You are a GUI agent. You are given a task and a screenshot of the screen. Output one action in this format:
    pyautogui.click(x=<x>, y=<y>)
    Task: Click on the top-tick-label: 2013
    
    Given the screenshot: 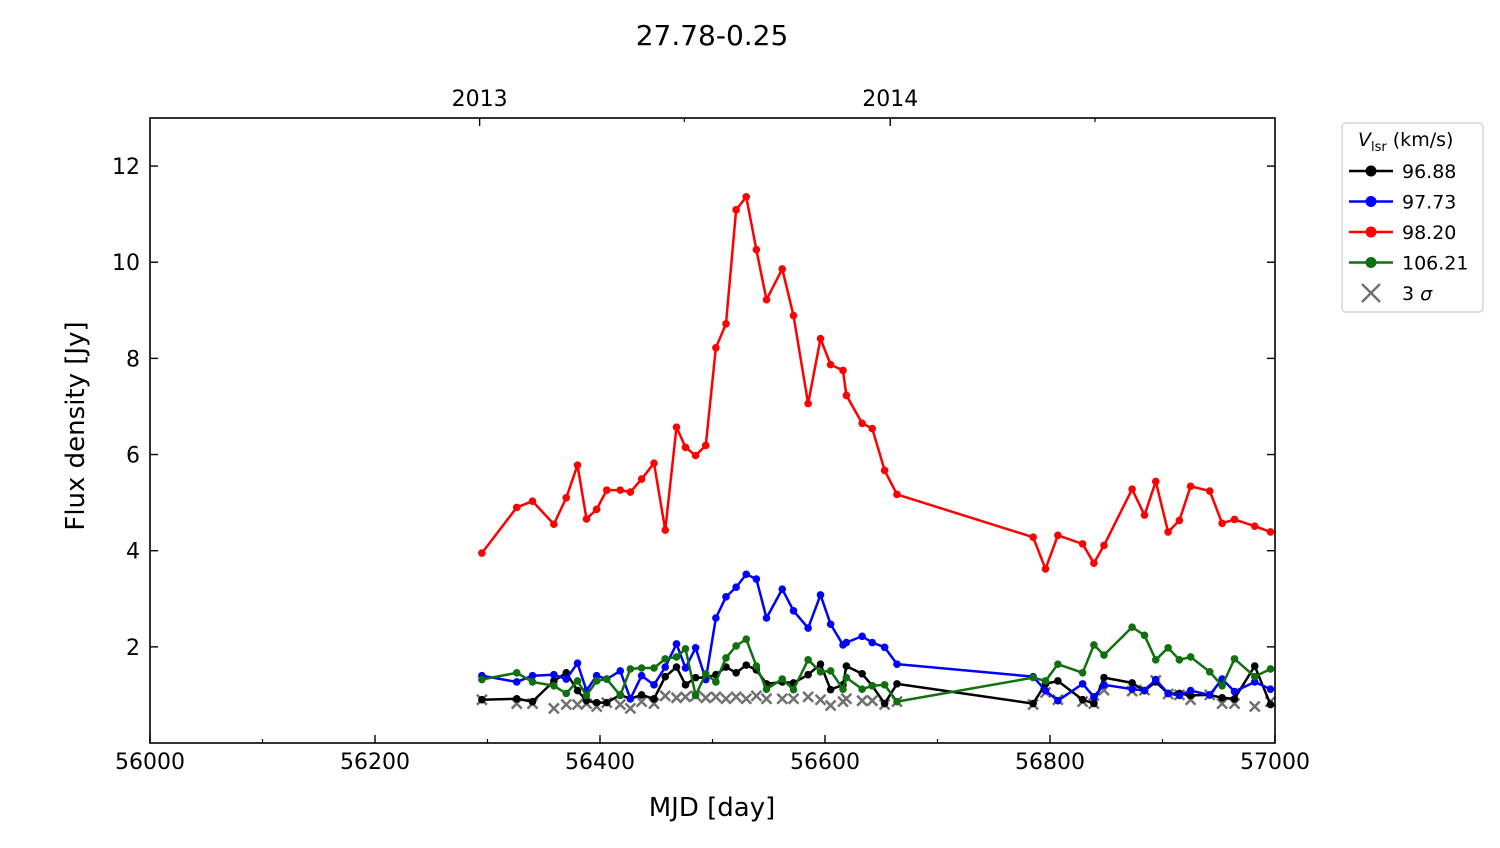 What is the action you would take?
    pyautogui.click(x=480, y=99)
    